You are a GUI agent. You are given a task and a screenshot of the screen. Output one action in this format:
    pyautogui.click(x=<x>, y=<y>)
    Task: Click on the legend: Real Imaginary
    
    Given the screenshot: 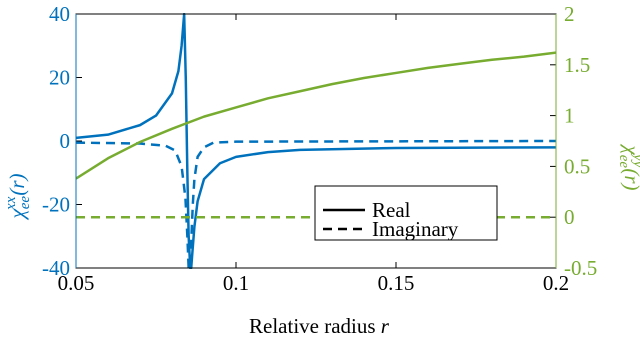 What is the action you would take?
    pyautogui.click(x=406, y=213)
    